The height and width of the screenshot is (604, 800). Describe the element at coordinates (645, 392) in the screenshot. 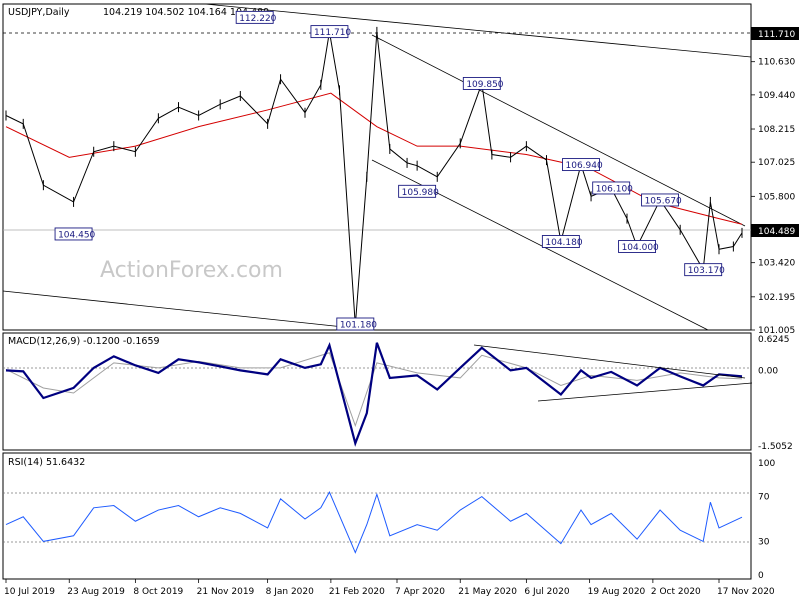

I see `macd-trendline-lower` at that location.